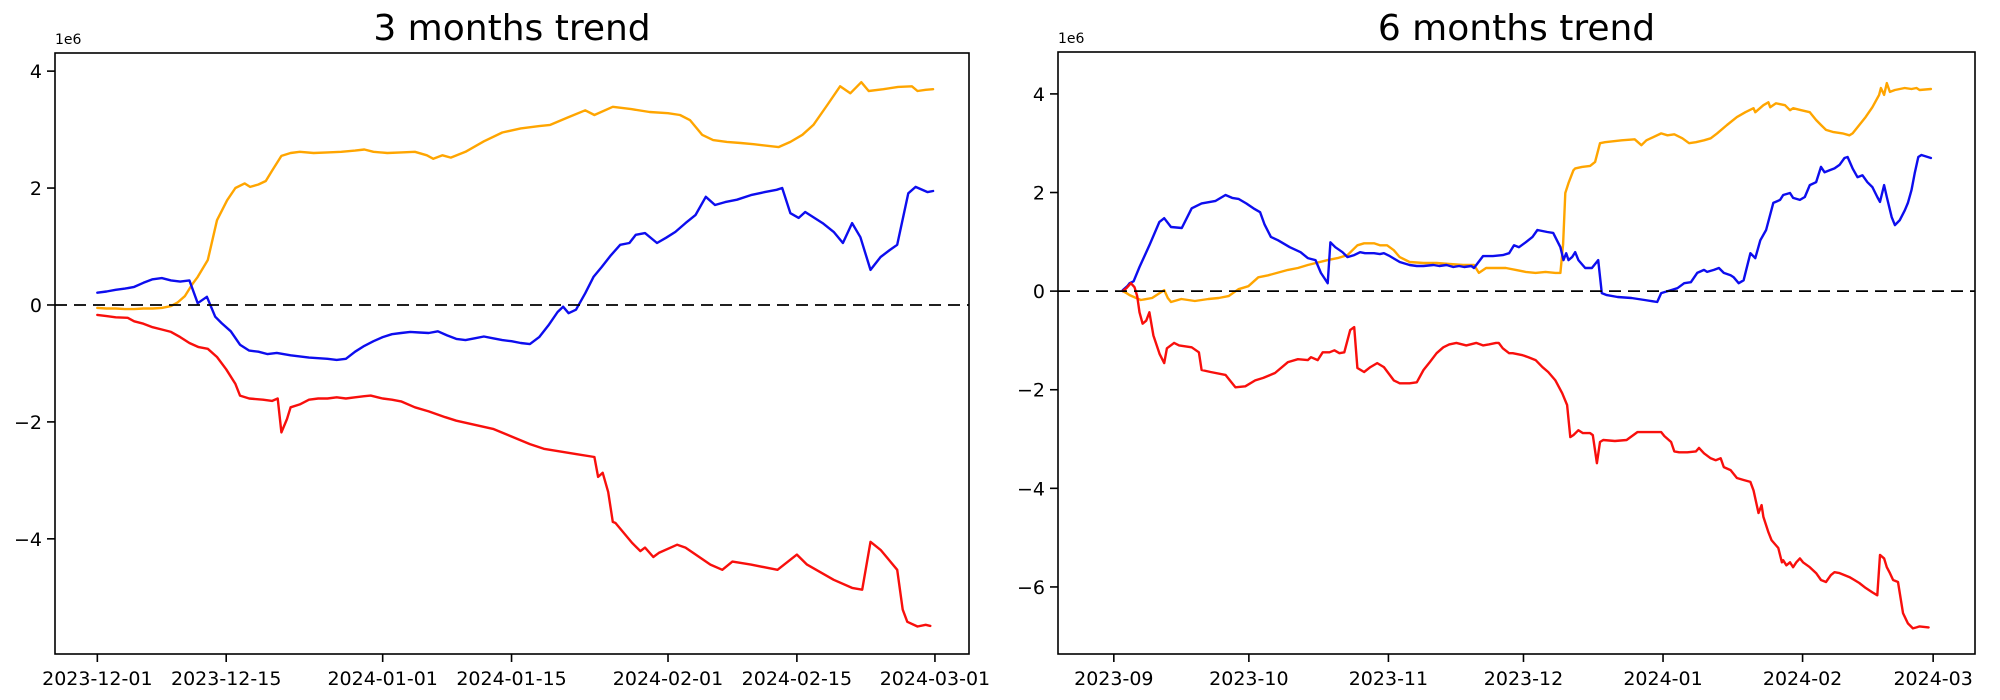 The height and width of the screenshot is (700, 2000). I want to click on x-tick-label: 2024-01, so click(1662, 679).